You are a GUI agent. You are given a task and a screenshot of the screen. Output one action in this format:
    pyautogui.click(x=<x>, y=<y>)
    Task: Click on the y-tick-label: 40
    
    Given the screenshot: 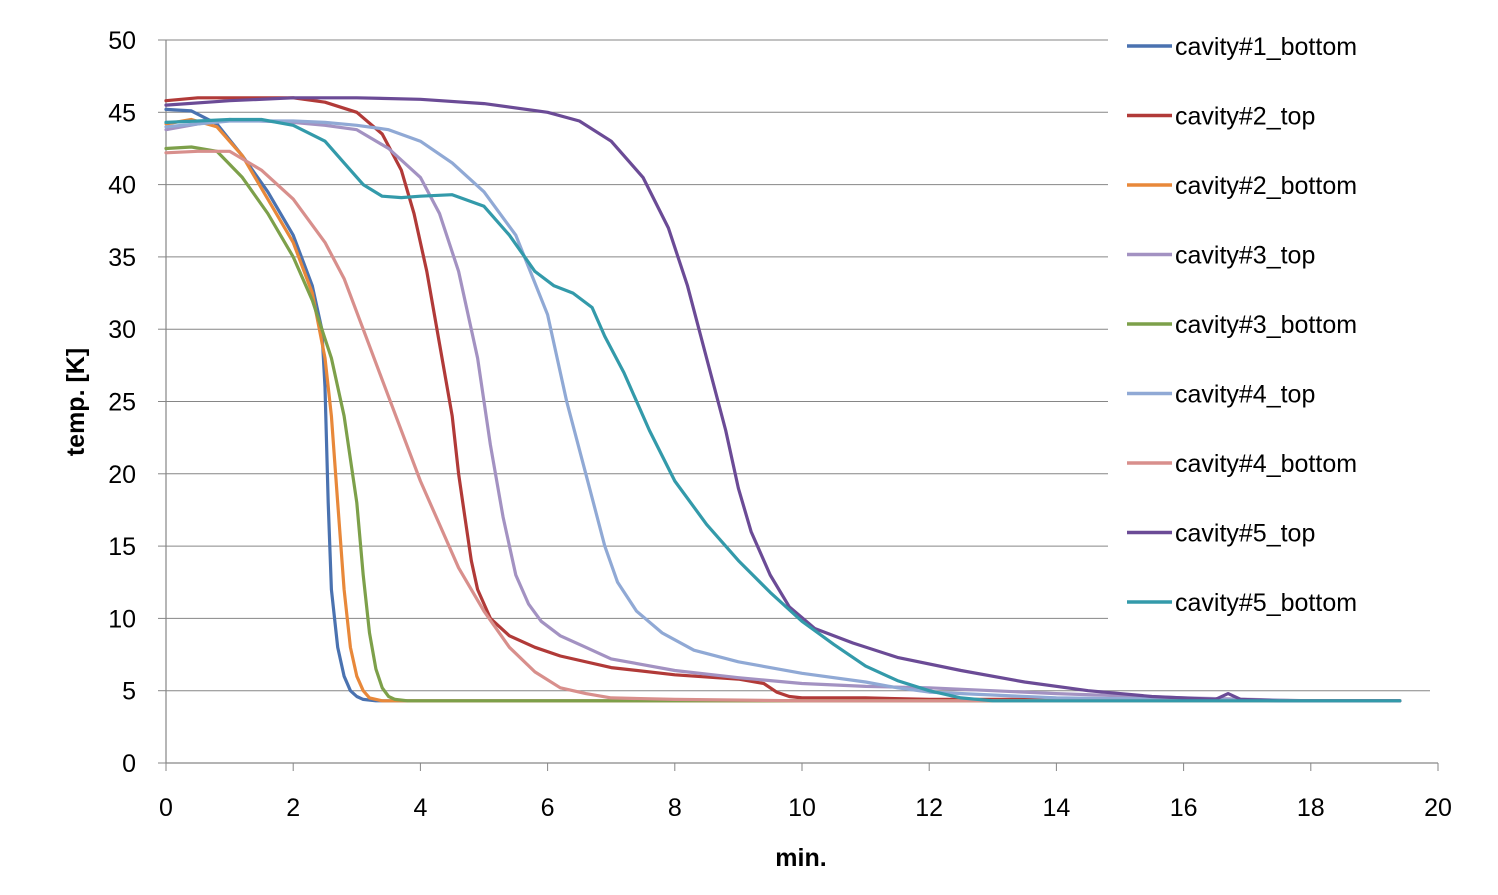 What is the action you would take?
    pyautogui.click(x=122, y=186)
    